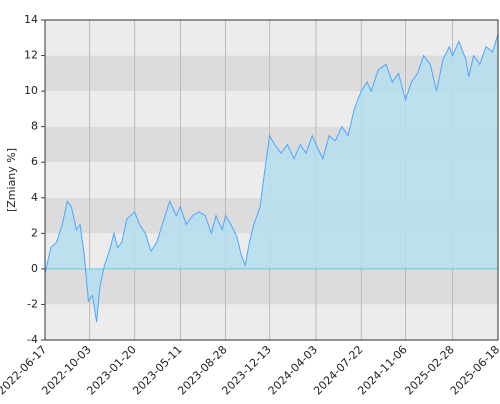  What do you see at coordinates (34, 197) in the screenshot?
I see `y-tick-label: 4` at bounding box center [34, 197].